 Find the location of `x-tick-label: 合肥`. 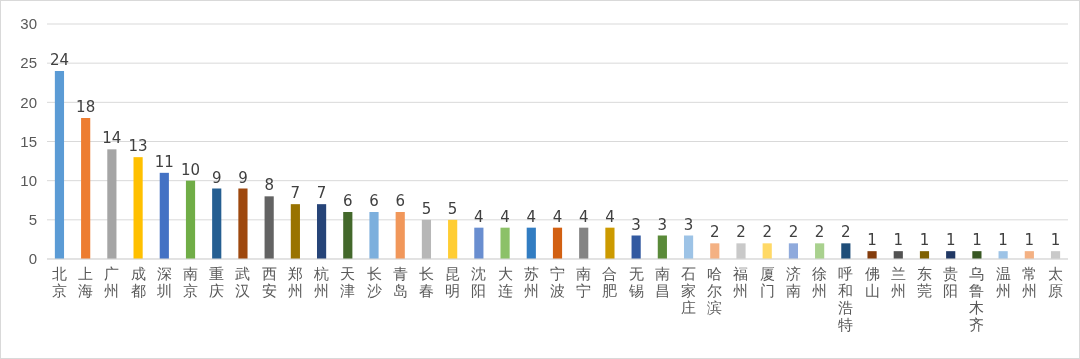

x-tick-label: 合肥 is located at coordinates (610, 282).